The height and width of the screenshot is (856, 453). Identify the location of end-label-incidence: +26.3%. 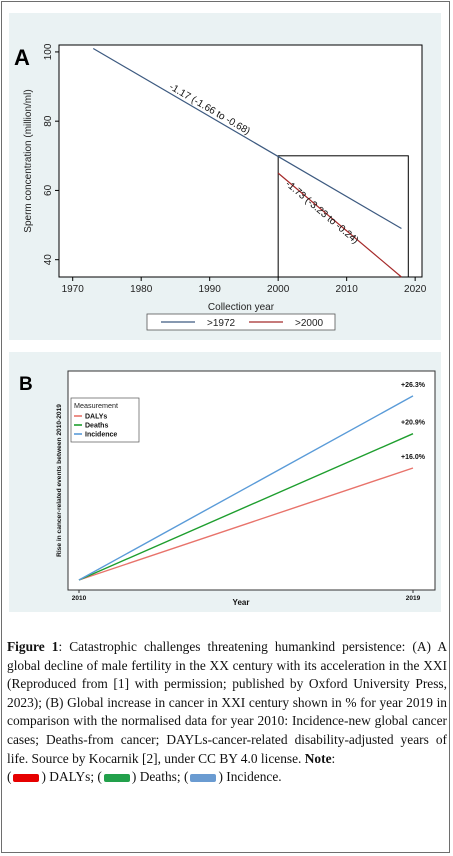
(413, 385).